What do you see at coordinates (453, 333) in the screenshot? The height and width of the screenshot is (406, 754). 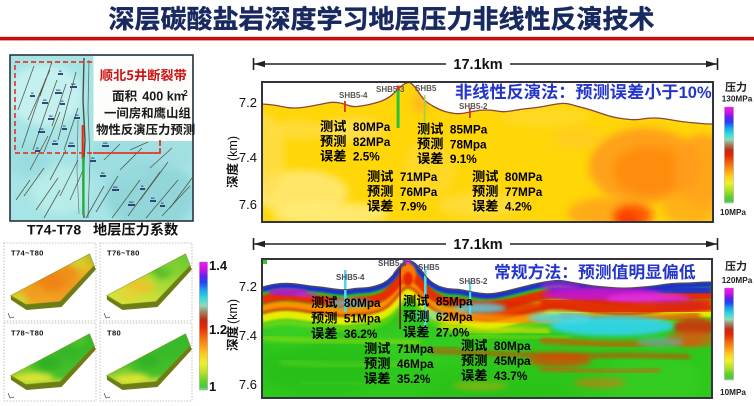 I see `svg-text: 27.0%` at bounding box center [453, 333].